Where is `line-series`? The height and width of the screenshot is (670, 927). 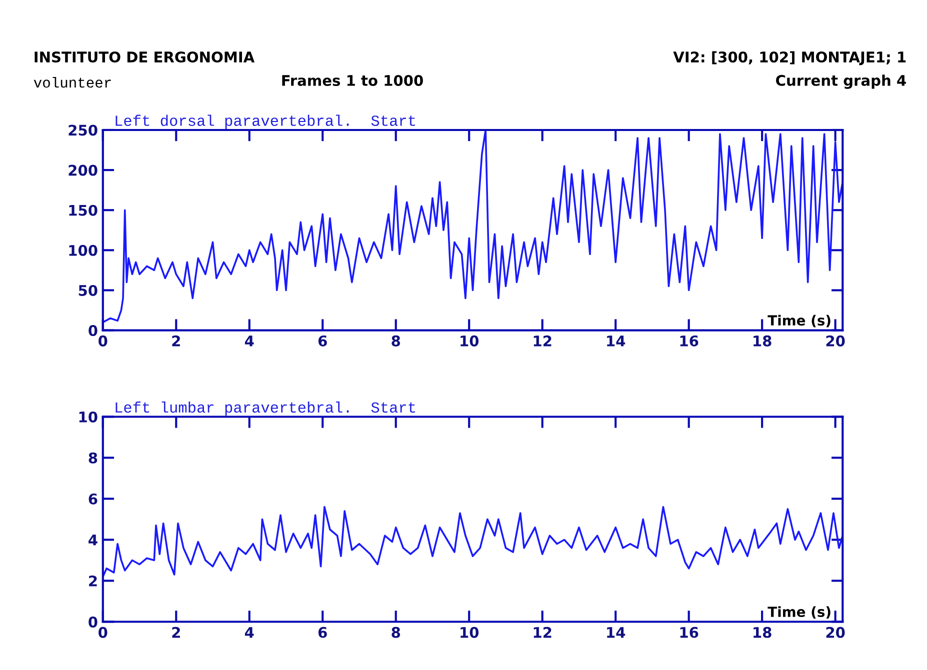
line-series is located at coordinates (472, 542).